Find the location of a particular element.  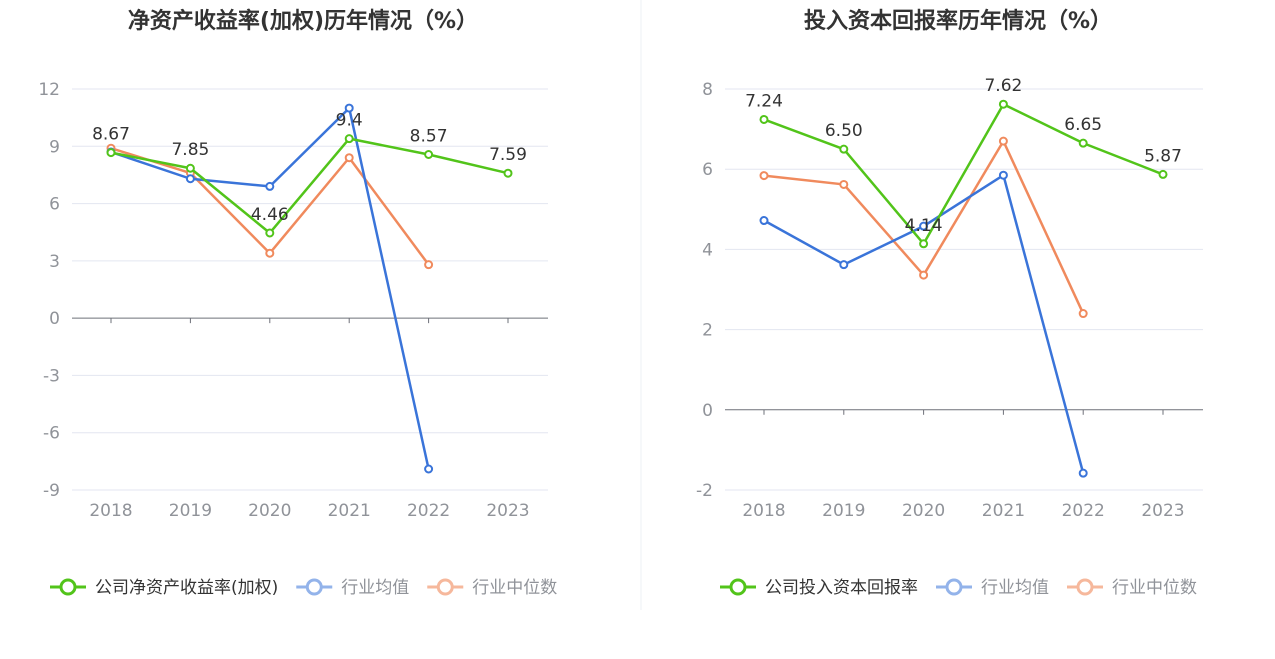

data-label: 7.62 is located at coordinates (1003, 86).